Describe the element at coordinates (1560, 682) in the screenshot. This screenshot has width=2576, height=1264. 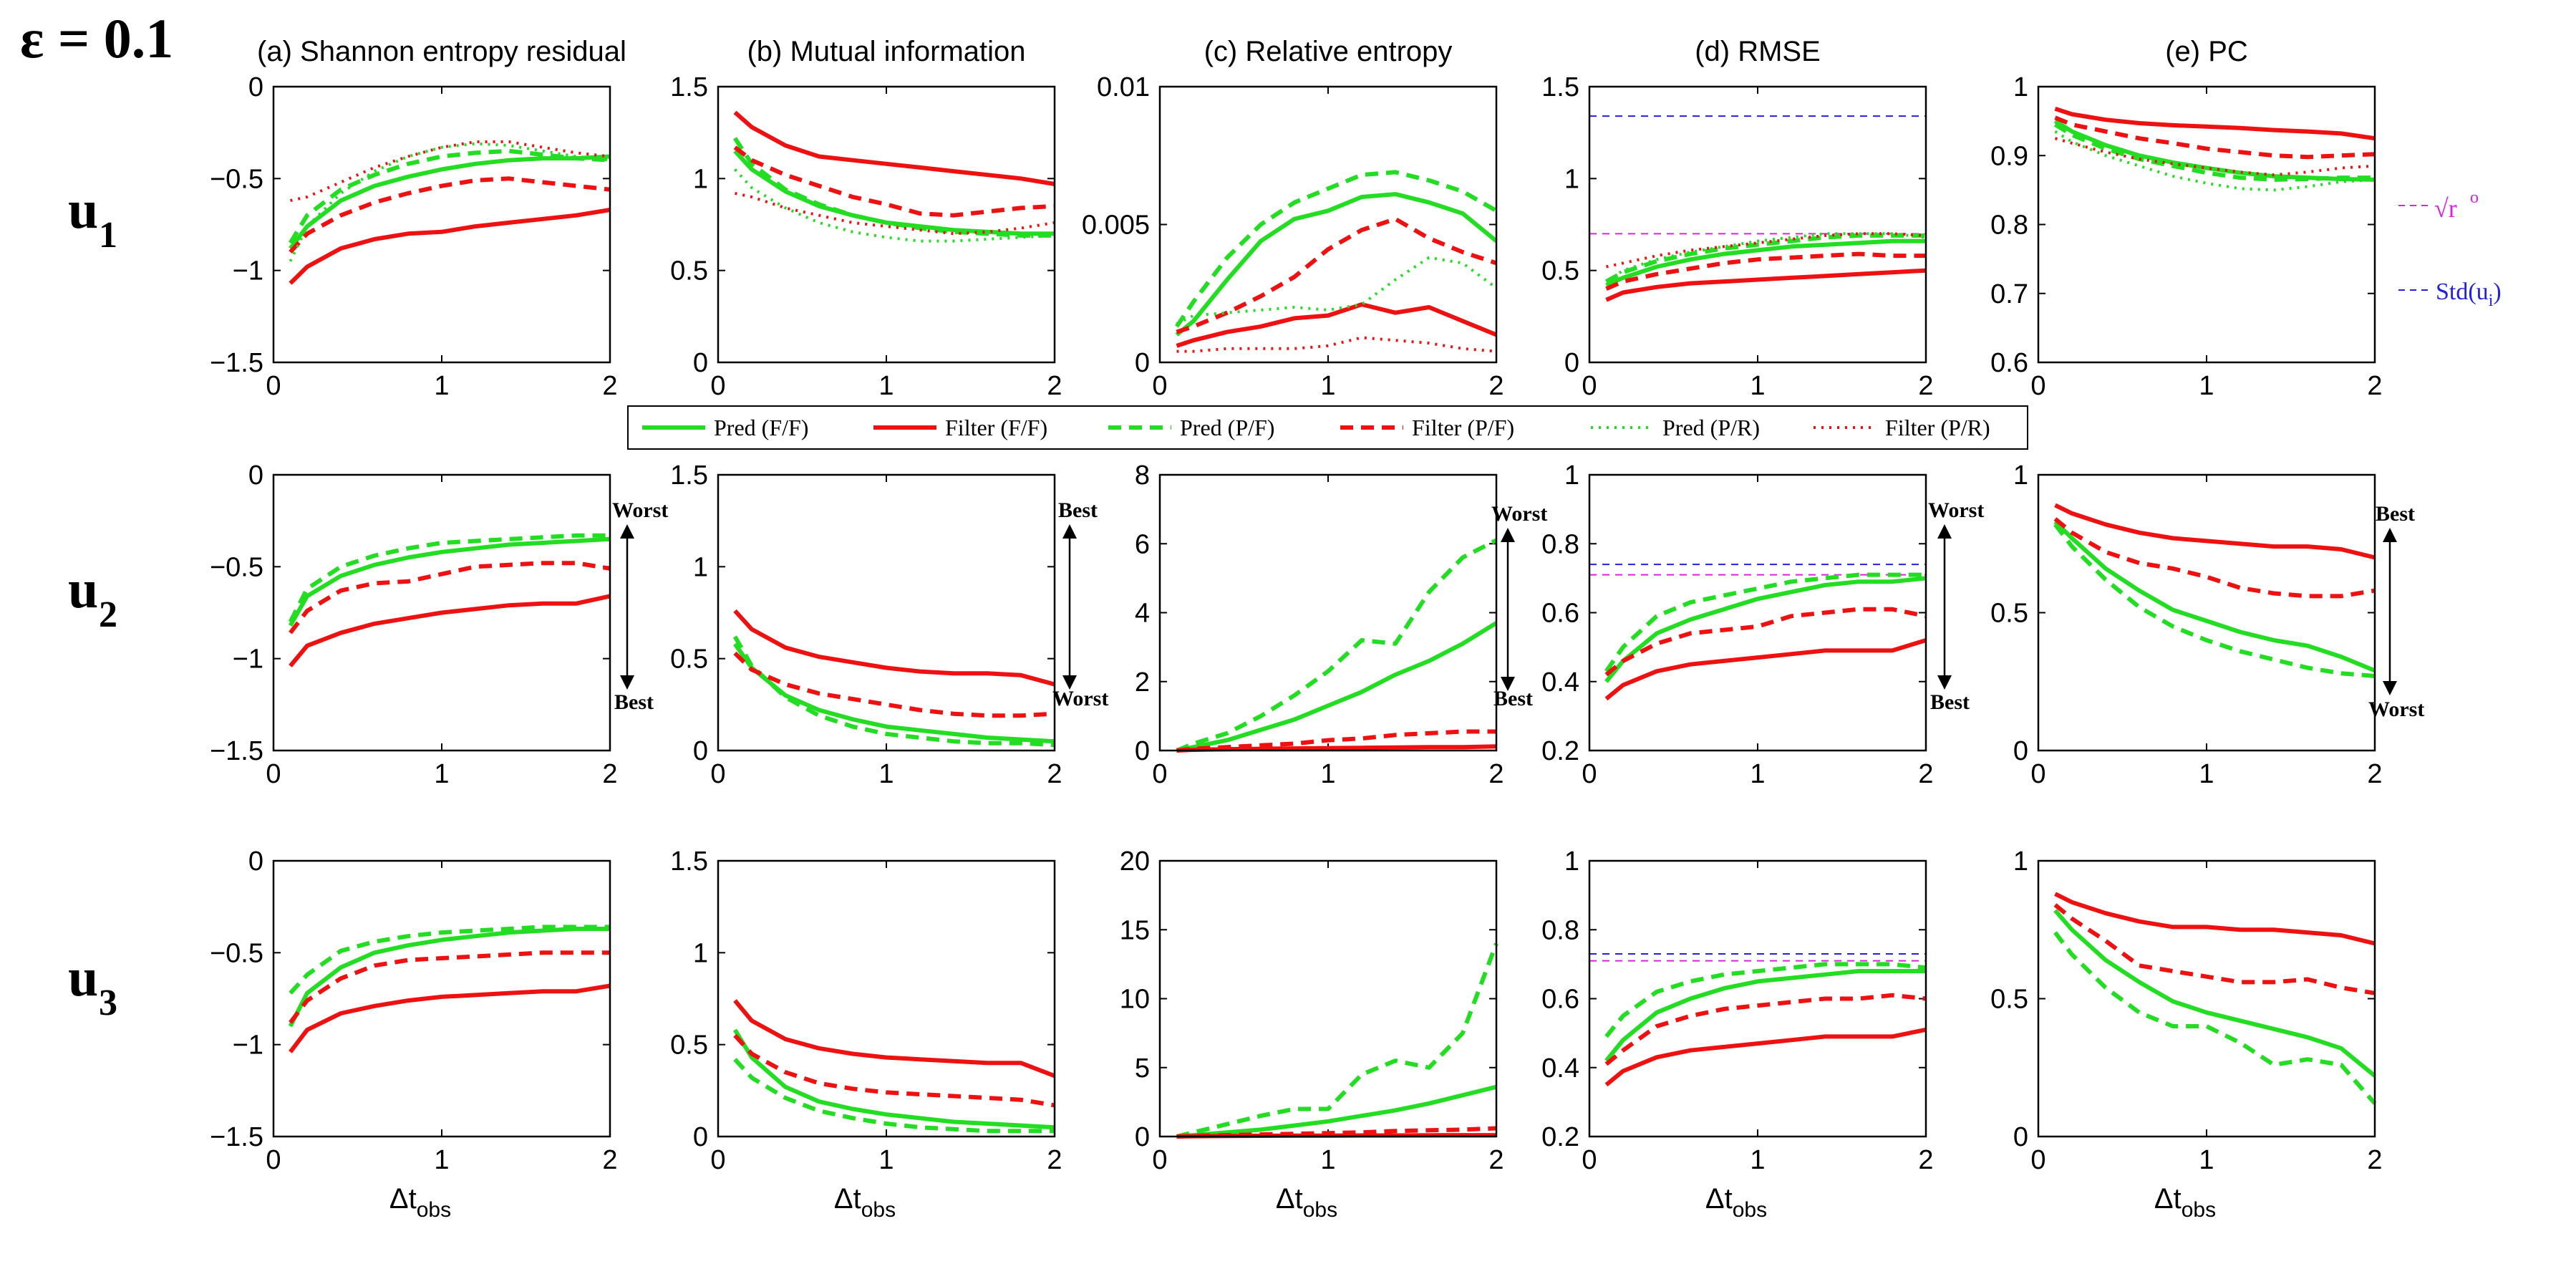
I see `y-tick-label: 0.4` at that location.